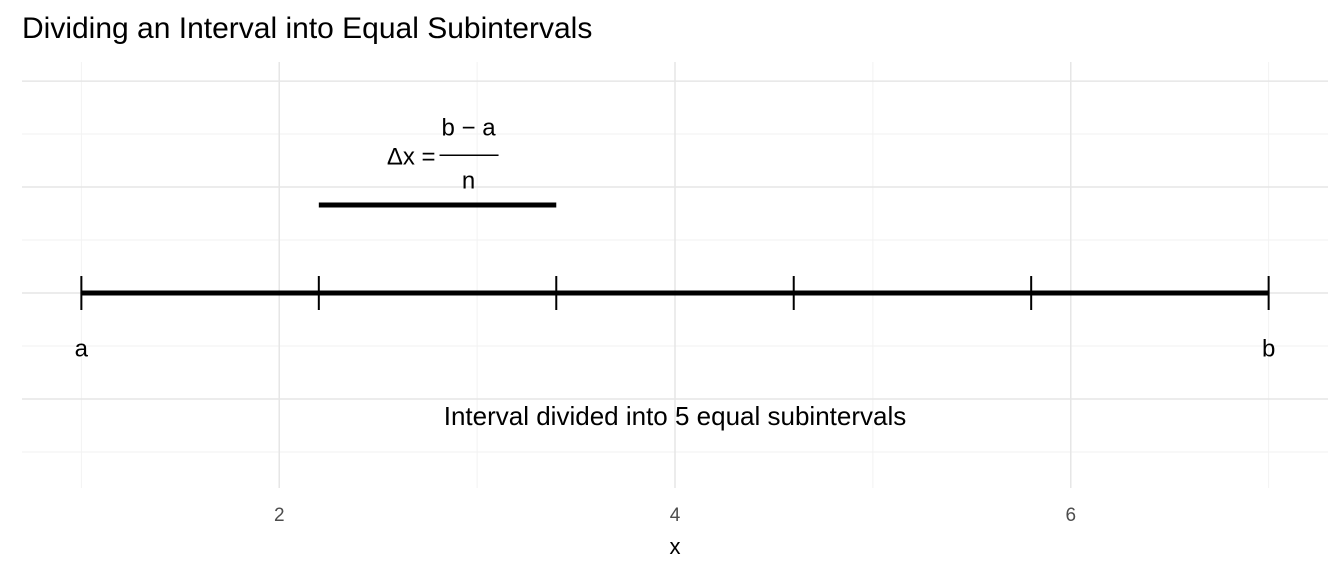  What do you see at coordinates (675, 546) in the screenshot?
I see `x-axis-label: x` at bounding box center [675, 546].